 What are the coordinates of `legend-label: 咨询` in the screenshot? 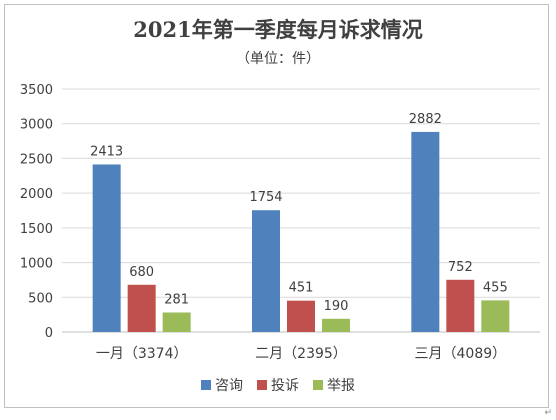 It's located at (229, 386).